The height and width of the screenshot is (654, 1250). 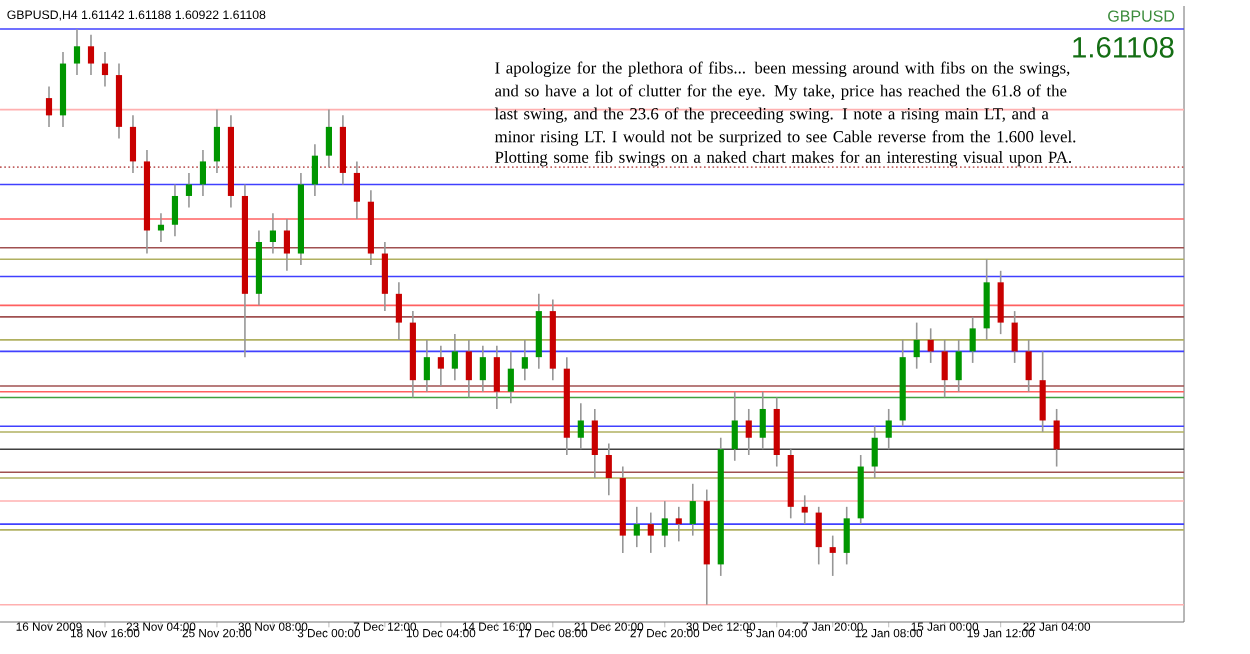 What do you see at coordinates (1123, 47) in the screenshot?
I see `text: 1.61108` at bounding box center [1123, 47].